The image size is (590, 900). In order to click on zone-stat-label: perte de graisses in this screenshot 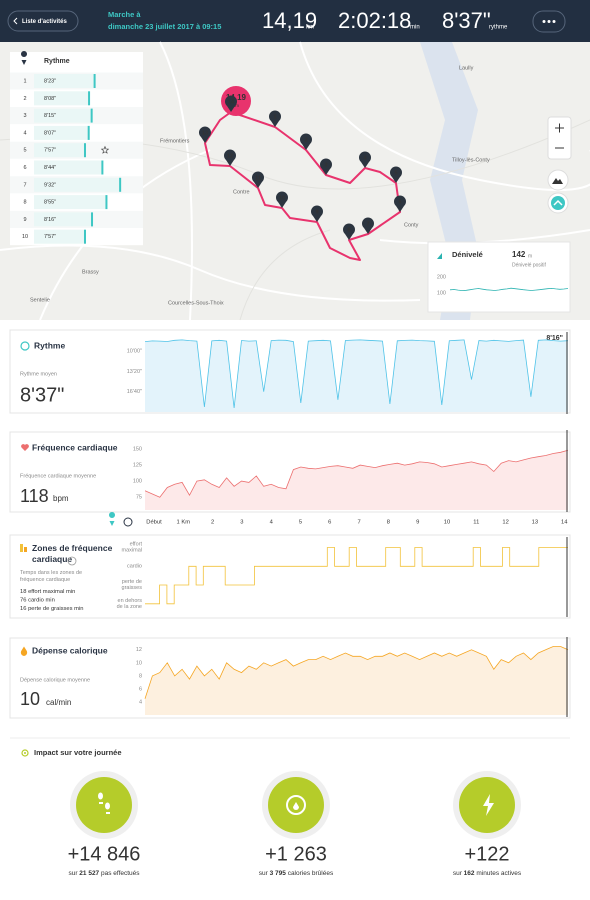, I will do `click(49, 609)`.